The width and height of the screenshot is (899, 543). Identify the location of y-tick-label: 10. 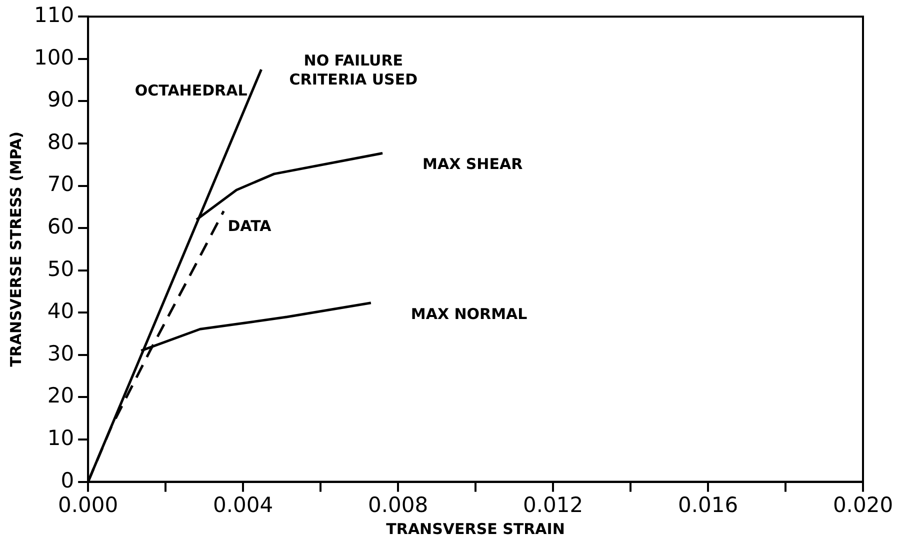
(60, 438).